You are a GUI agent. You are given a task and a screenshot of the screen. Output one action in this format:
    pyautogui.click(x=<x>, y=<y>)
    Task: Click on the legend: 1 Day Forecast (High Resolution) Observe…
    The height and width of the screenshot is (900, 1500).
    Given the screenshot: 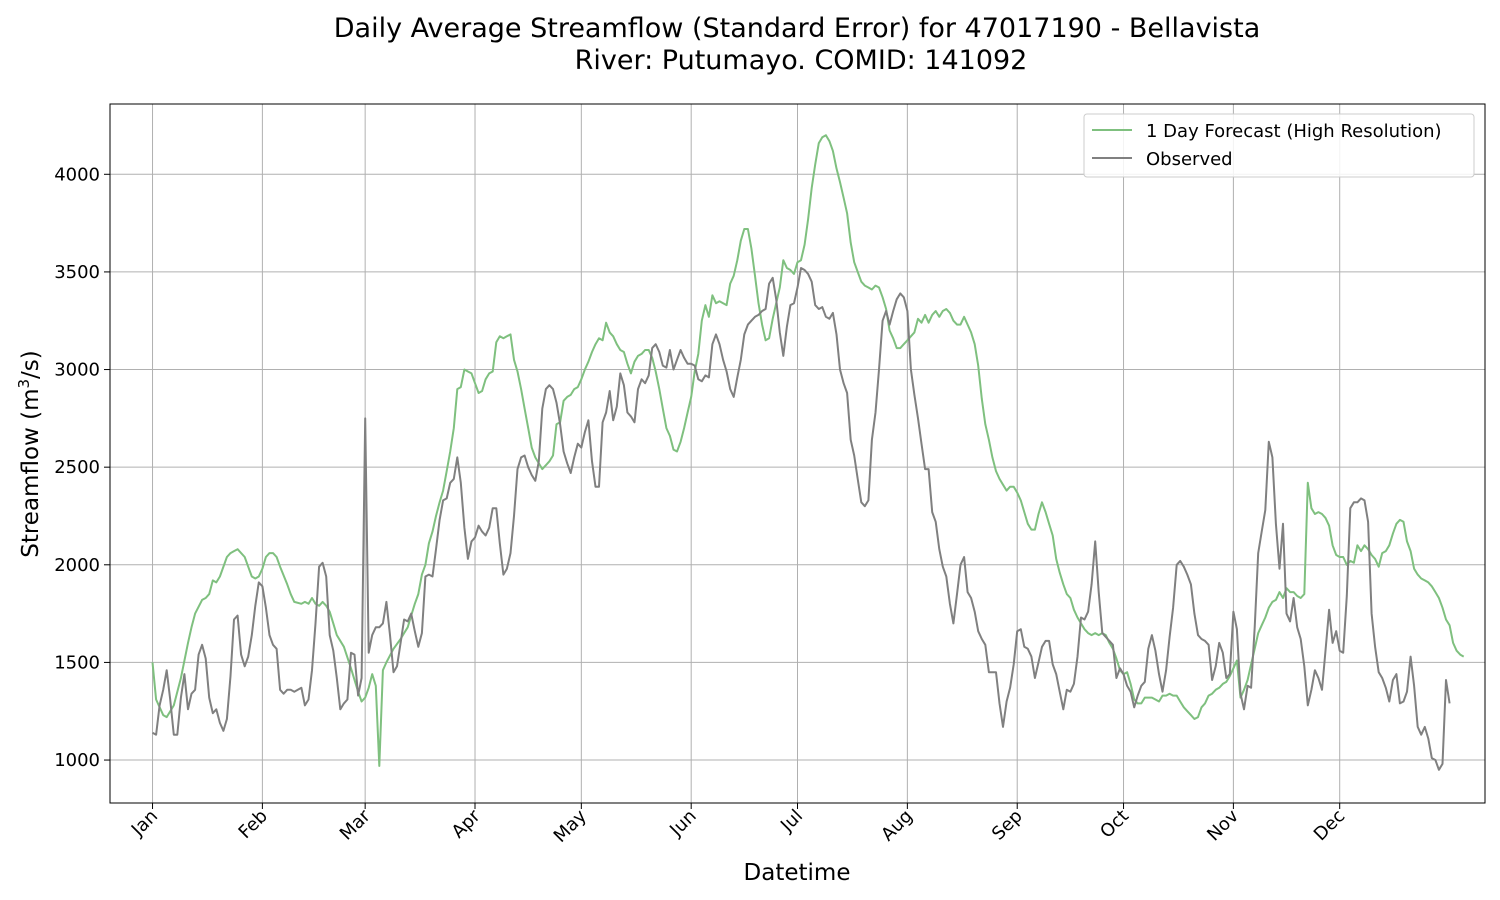 What is the action you would take?
    pyautogui.click(x=1279, y=145)
    